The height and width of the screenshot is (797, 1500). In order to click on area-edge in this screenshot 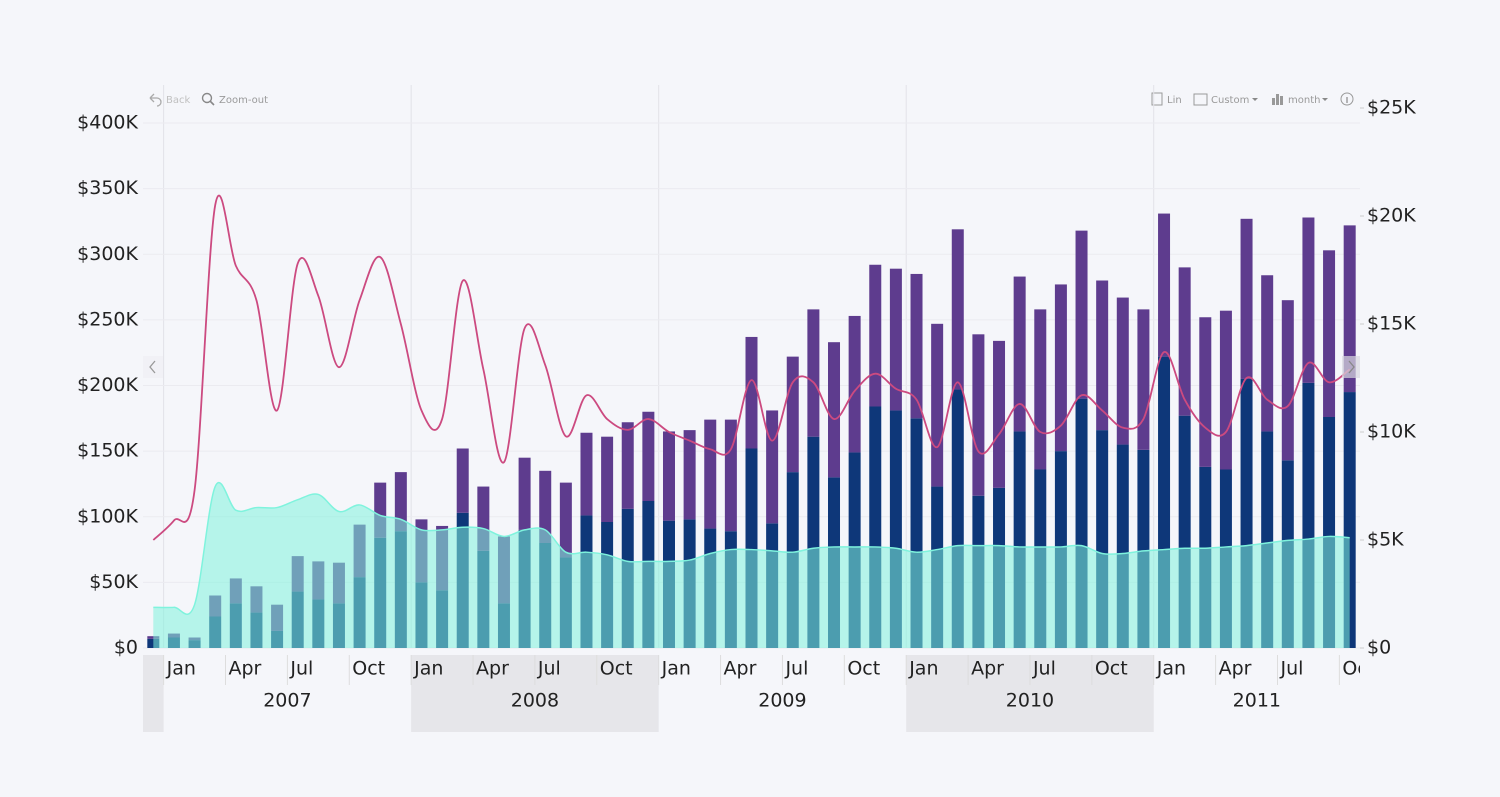, I will do `click(751, 548)`.